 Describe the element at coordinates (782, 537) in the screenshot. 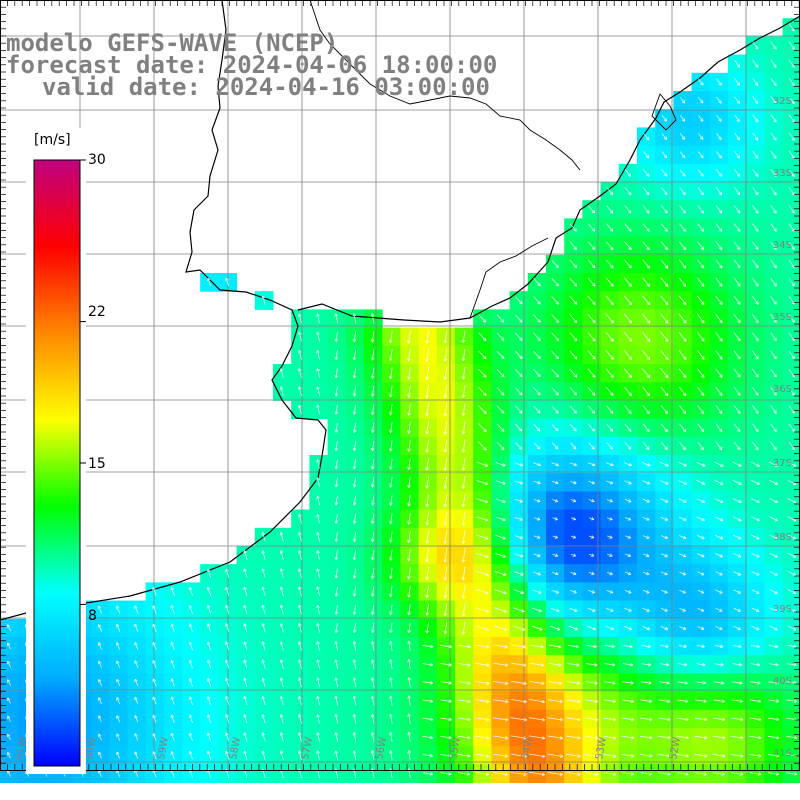

I see `lat-label: 38S` at that location.